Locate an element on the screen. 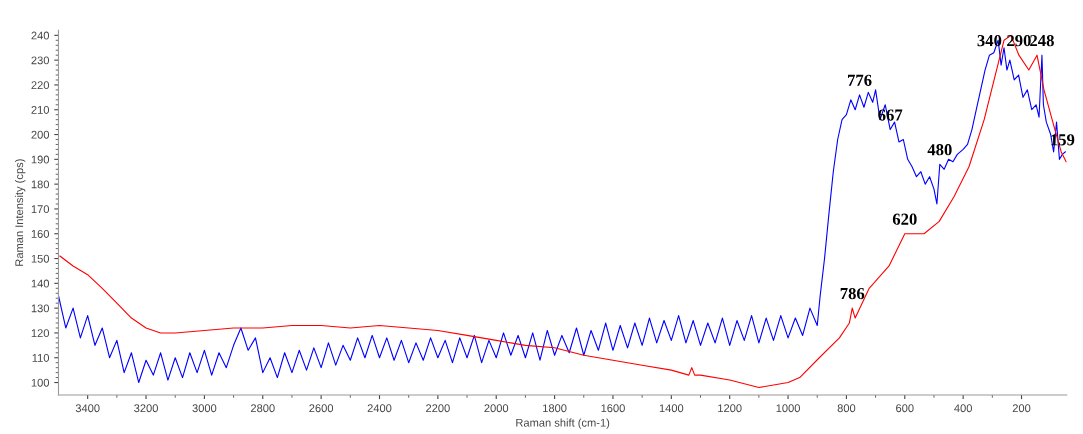 Image resolution: width=1083 pixels, height=434 pixels. y-tick-label: 100 is located at coordinates (40, 382).